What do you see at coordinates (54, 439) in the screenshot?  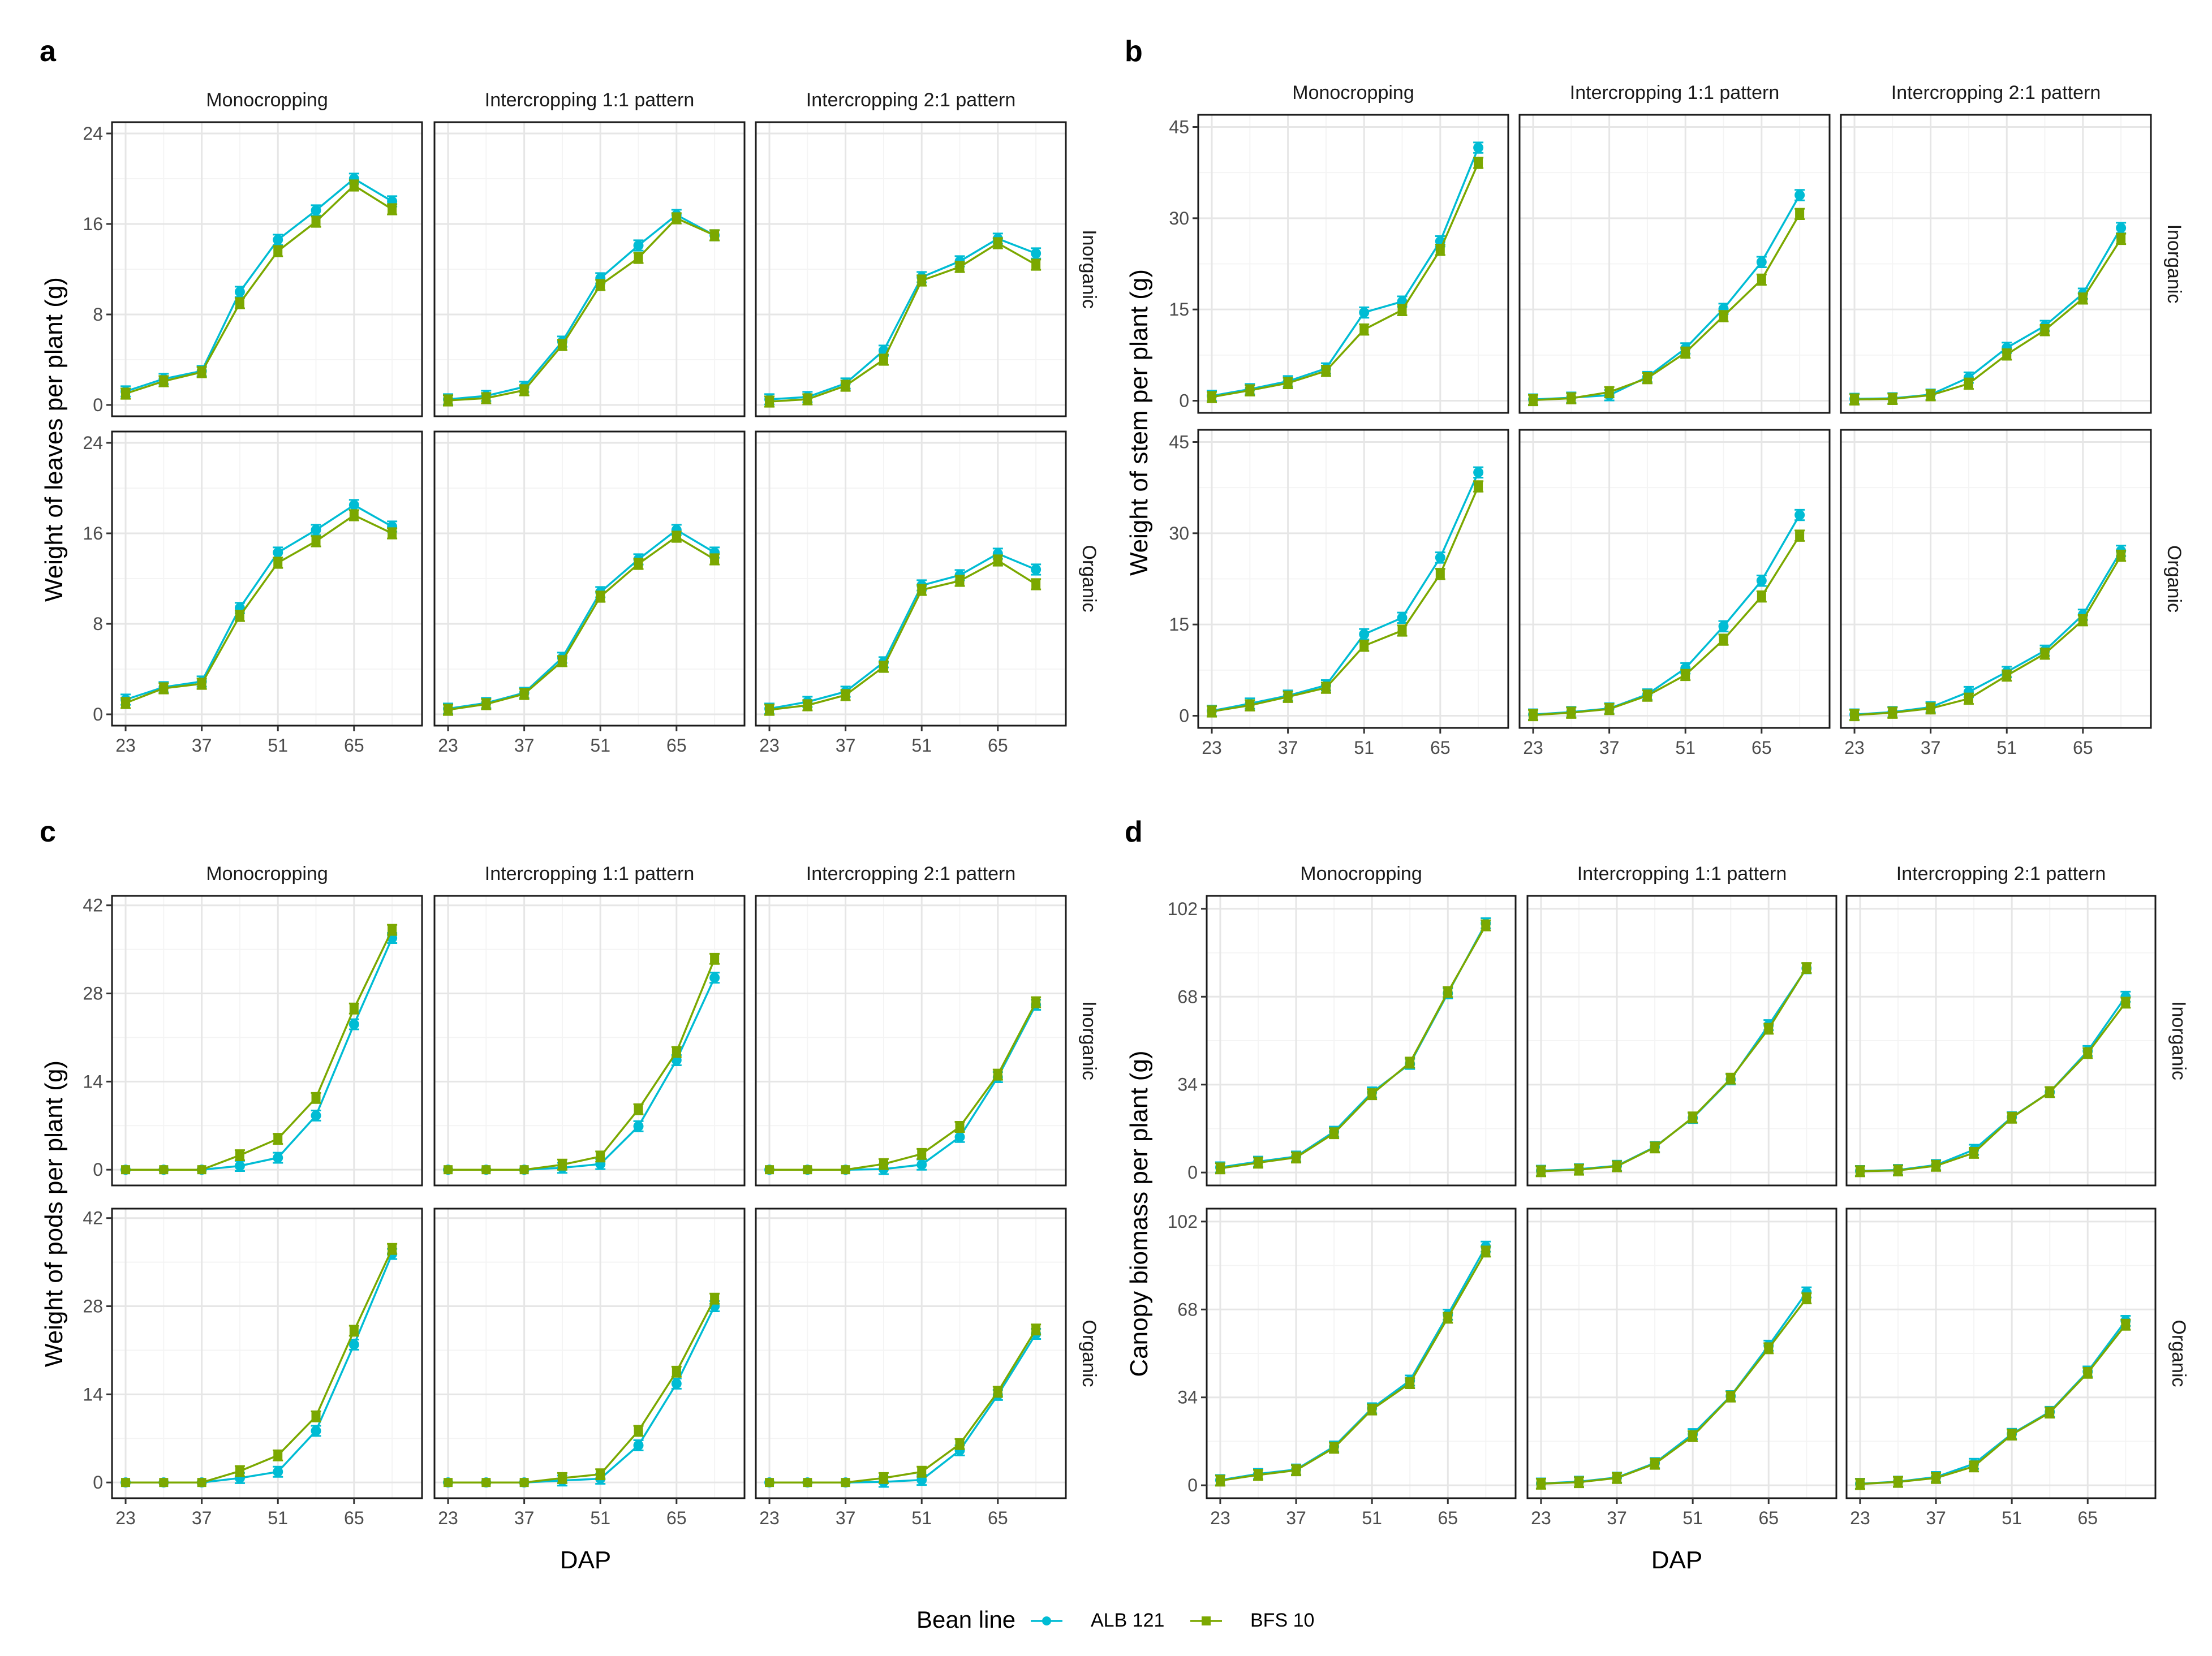 I see `y-axis-title-a: Weight of leaves per plant (g)` at bounding box center [54, 439].